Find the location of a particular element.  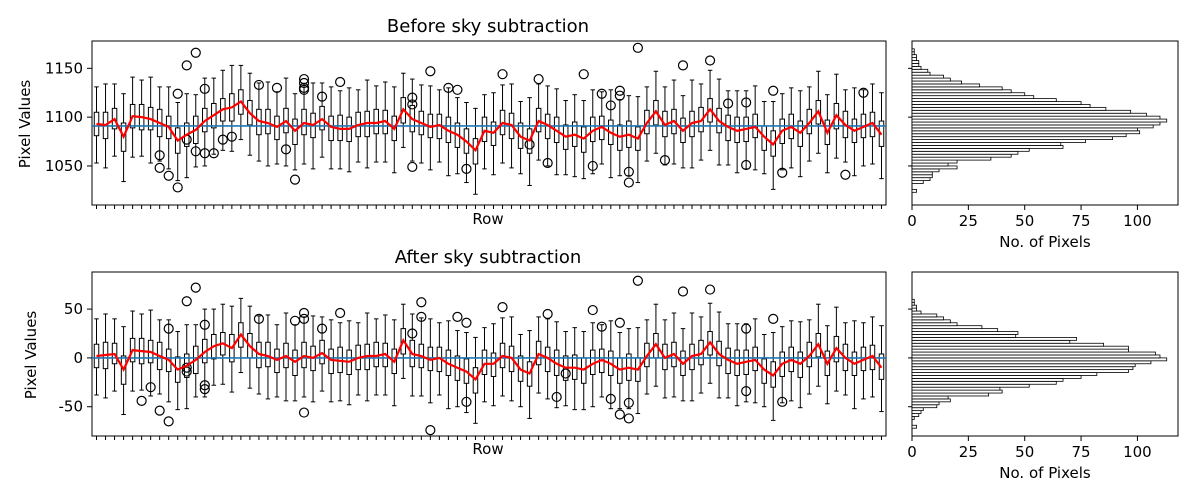

ylabel-after: Pixel Values is located at coordinates (31, 355).